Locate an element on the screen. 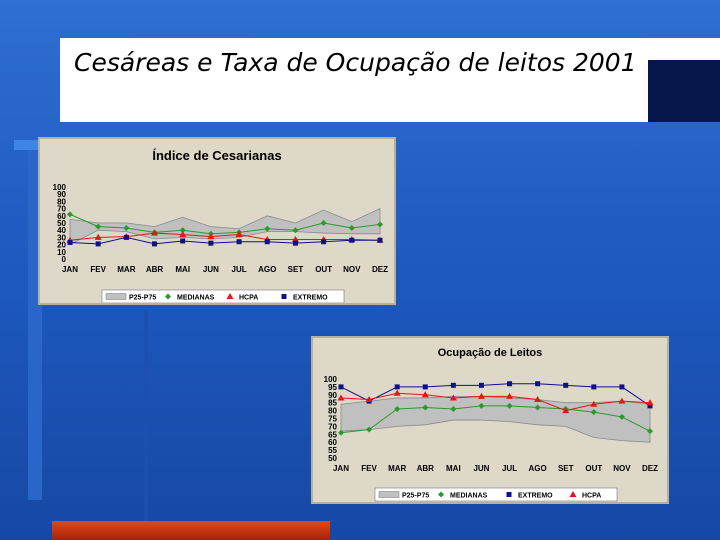  x-tick-label: ABR is located at coordinates (155, 269).